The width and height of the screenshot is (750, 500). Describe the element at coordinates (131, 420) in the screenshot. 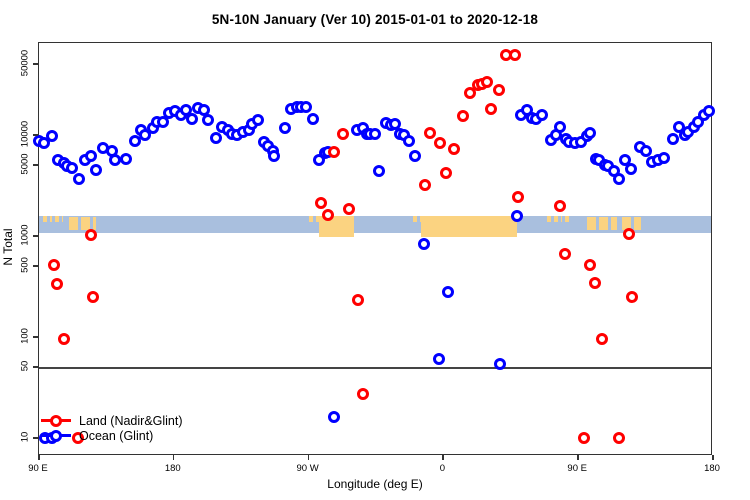

I see `legend-label-land: Land (Nadir&Glint)` at that location.